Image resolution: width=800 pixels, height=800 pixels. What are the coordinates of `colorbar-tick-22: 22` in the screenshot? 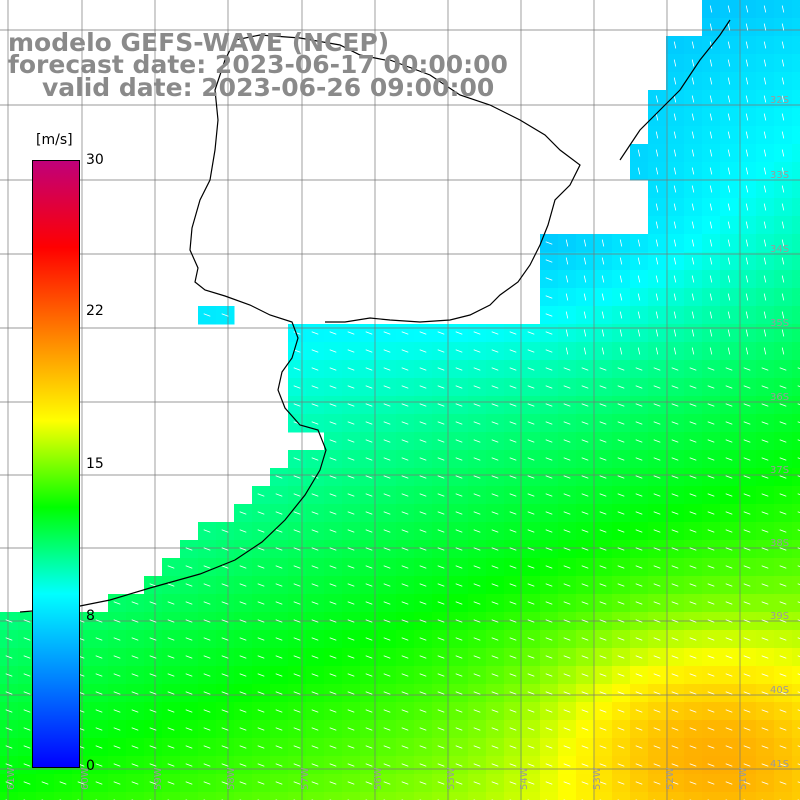 It's located at (95, 311).